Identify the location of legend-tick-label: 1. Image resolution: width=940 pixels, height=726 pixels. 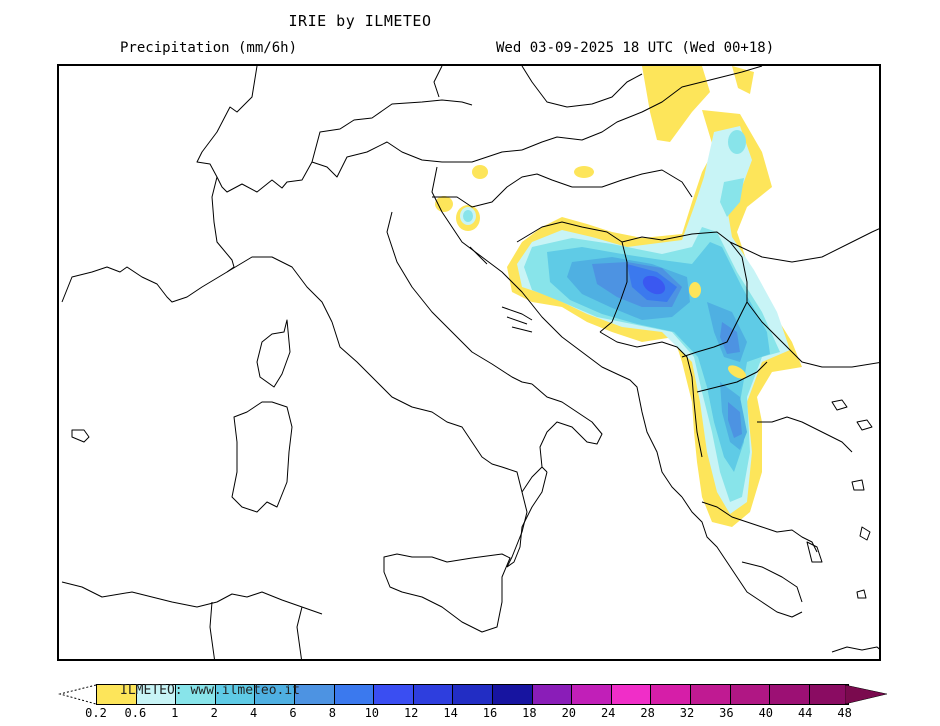
(175, 713).